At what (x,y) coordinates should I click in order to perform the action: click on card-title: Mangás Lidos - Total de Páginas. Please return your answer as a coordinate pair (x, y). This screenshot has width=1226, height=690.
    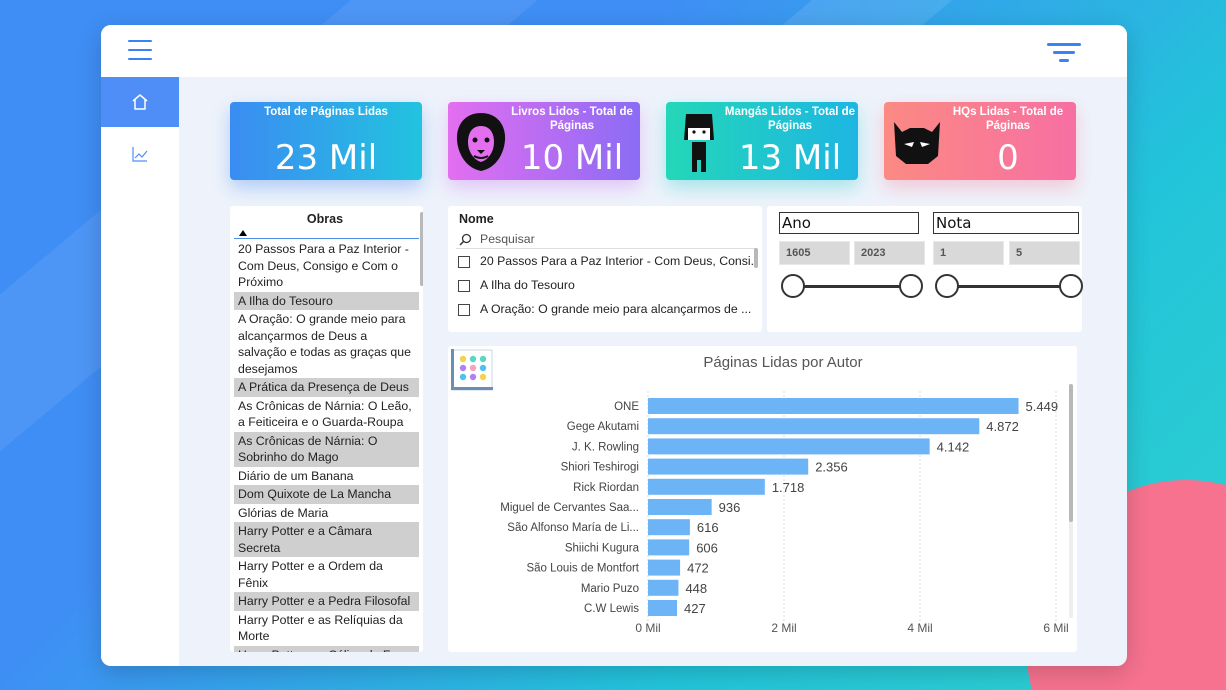
    Looking at the image, I should click on (790, 119).